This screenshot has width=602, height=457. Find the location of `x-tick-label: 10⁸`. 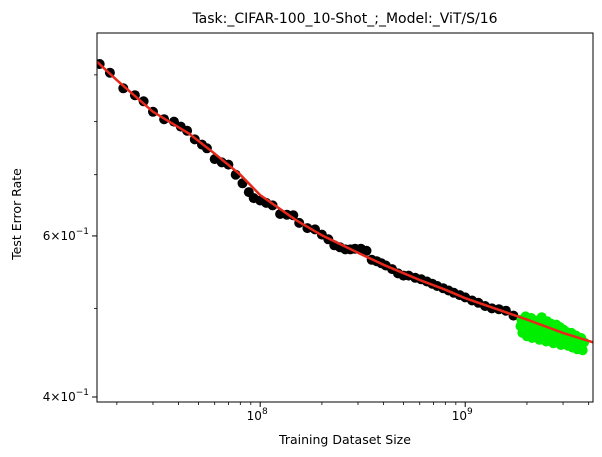

x-tick-label: 10⁸ is located at coordinates (257, 415).